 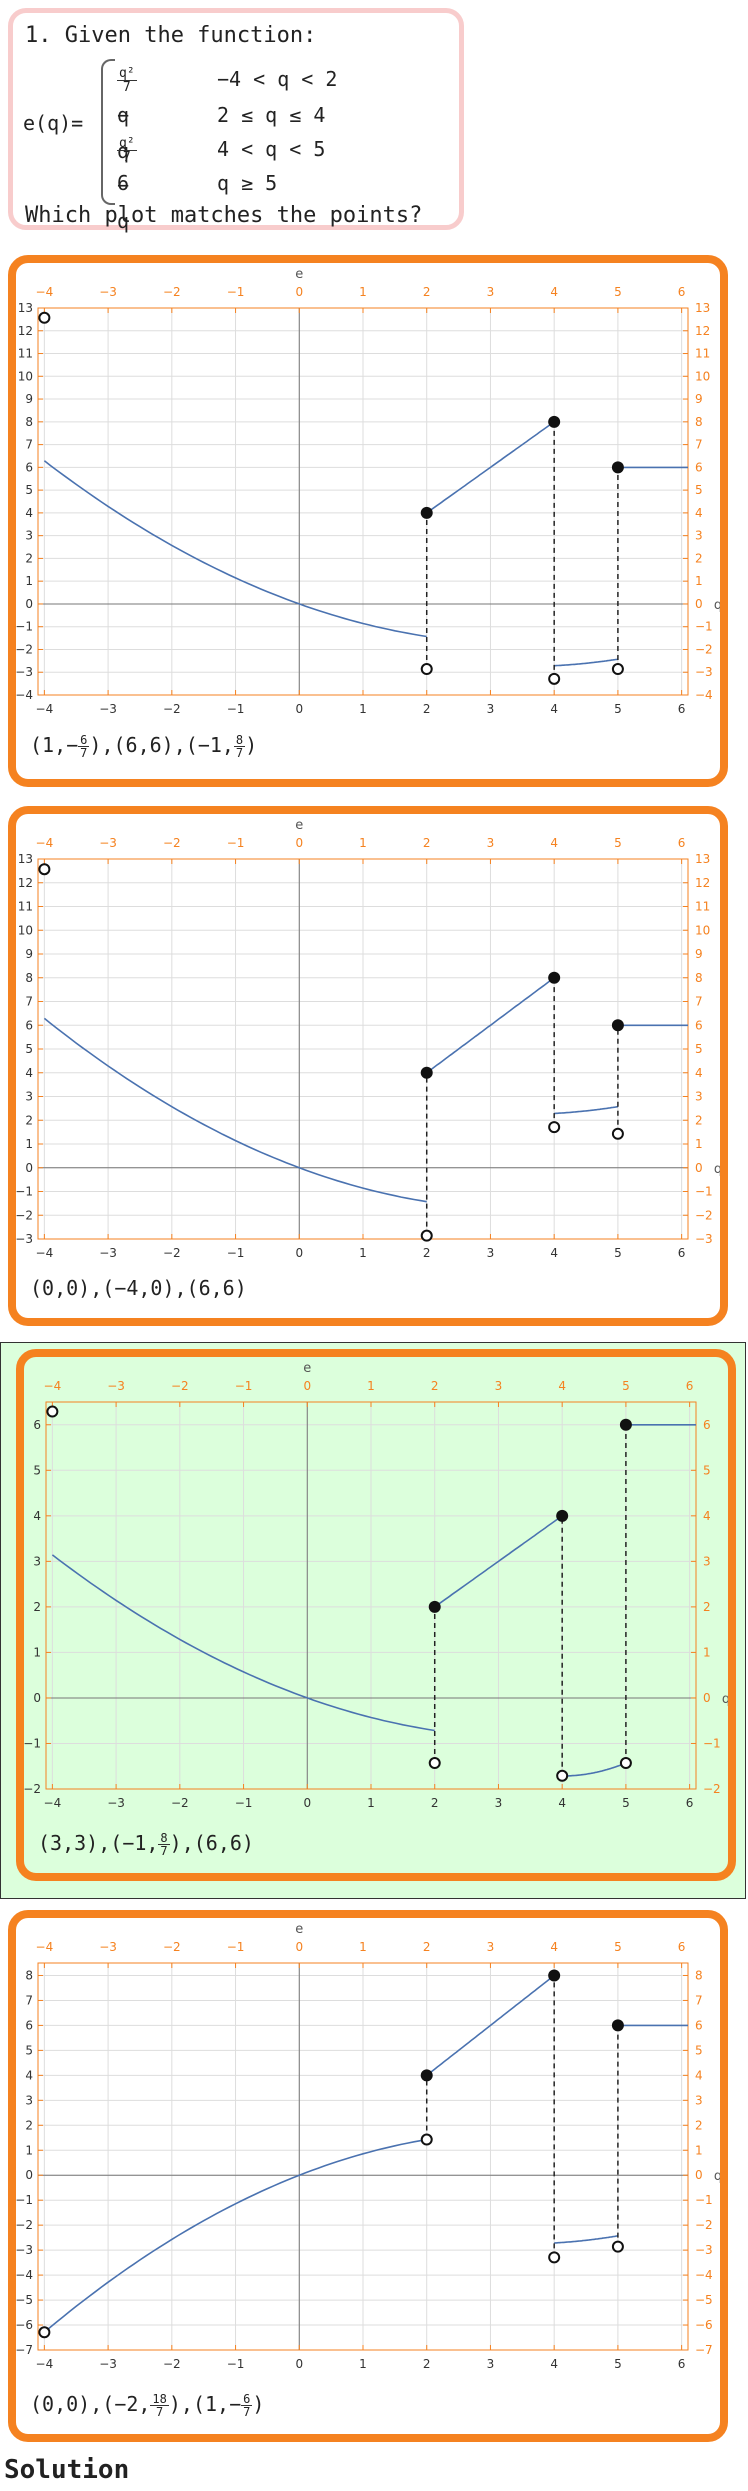 I want to click on y-tick-label: 13, so click(x=702, y=859).